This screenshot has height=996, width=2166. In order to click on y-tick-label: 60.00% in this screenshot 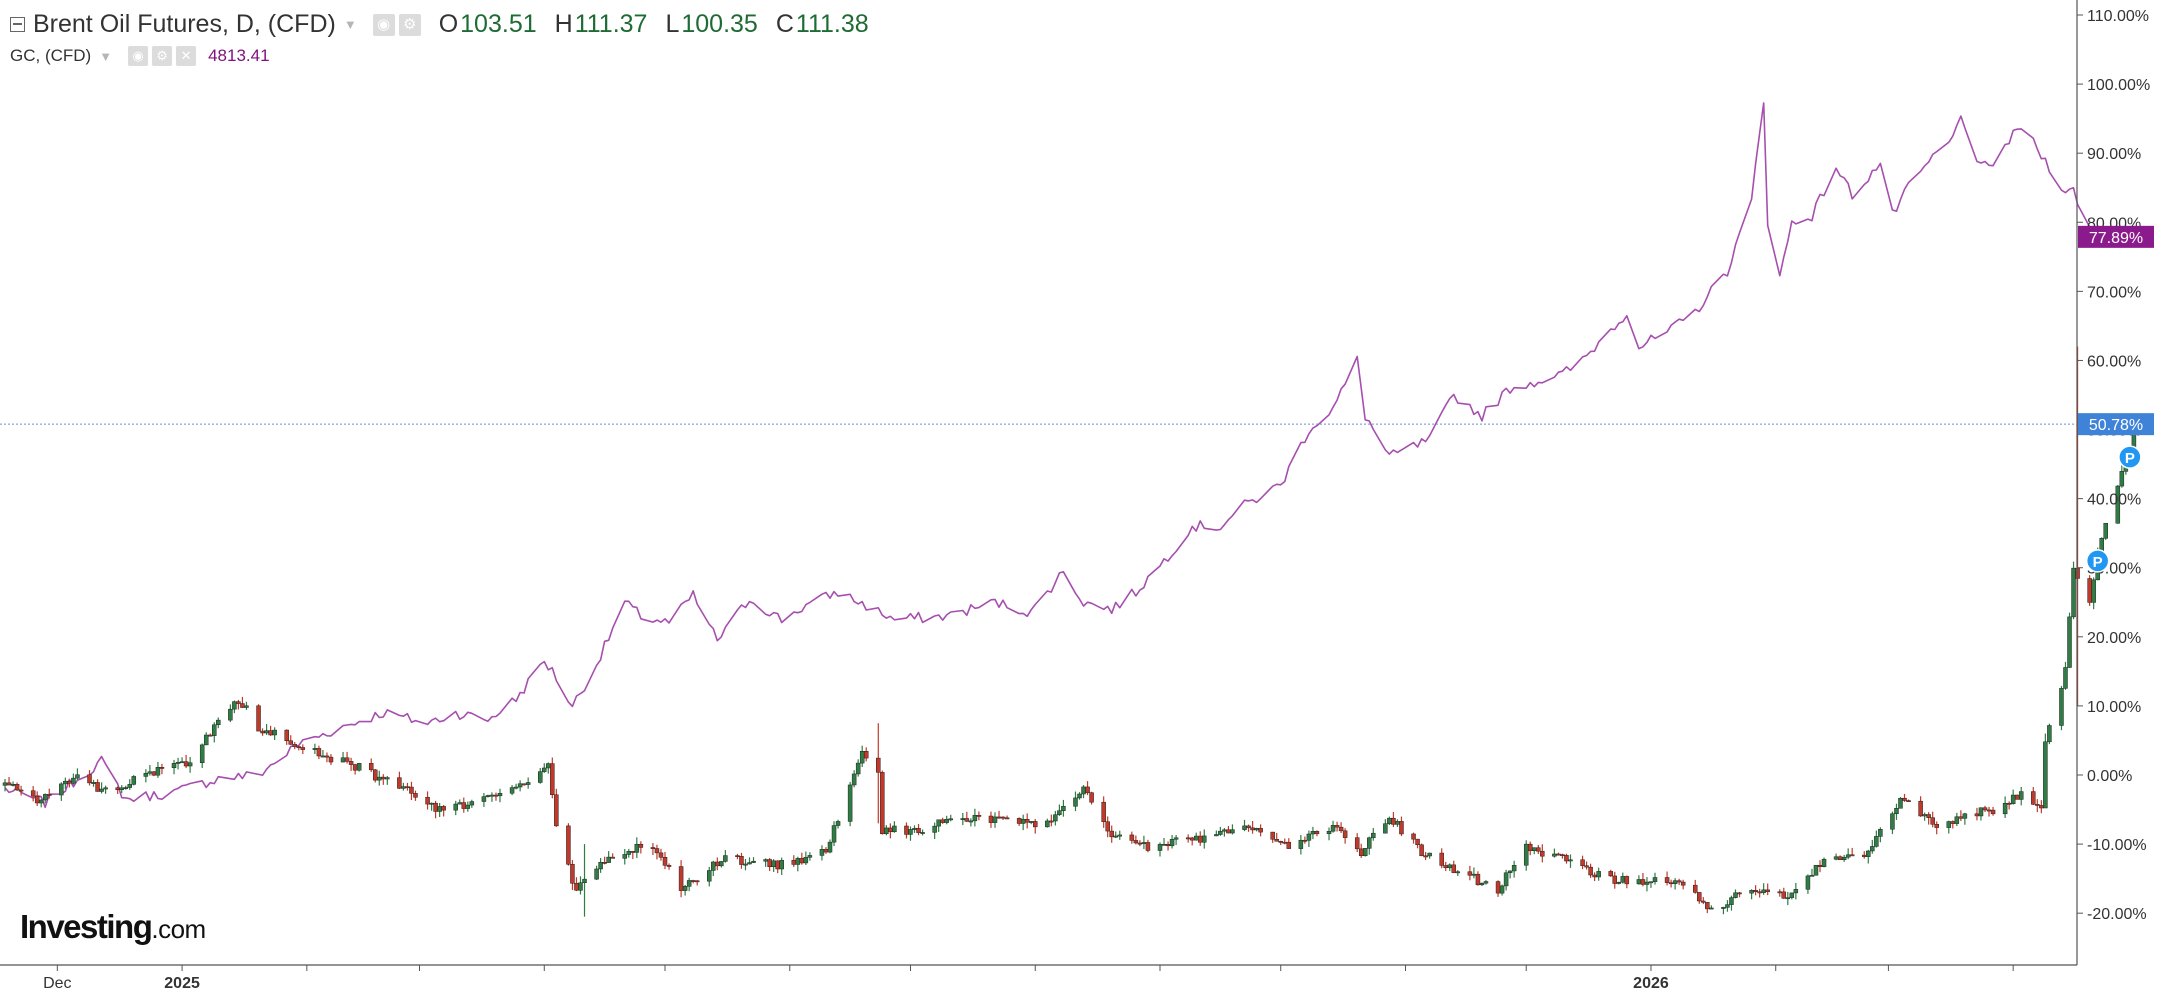, I will do `click(2114, 361)`.